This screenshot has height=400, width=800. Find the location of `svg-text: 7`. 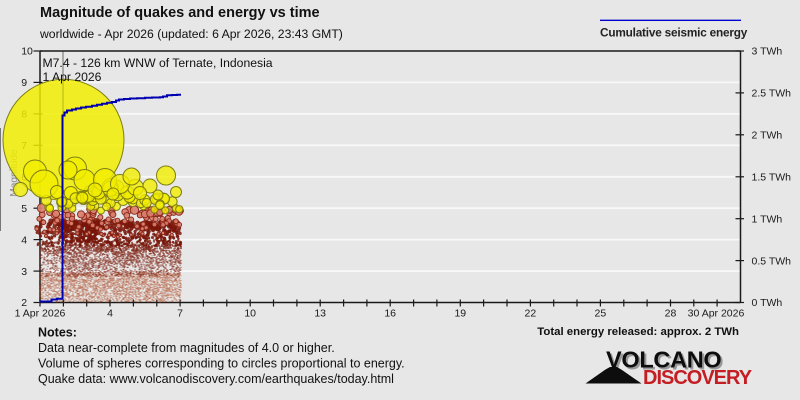

svg-text: 7 is located at coordinates (180, 314).